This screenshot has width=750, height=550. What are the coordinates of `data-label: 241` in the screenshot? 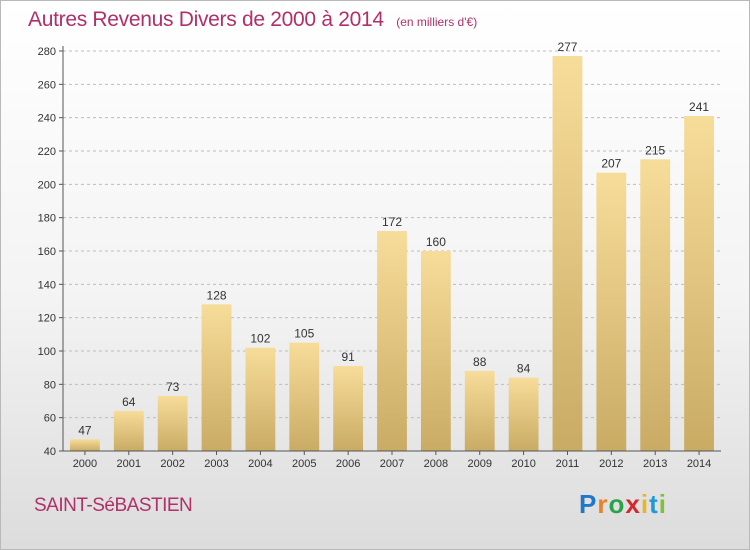 It's located at (699, 107).